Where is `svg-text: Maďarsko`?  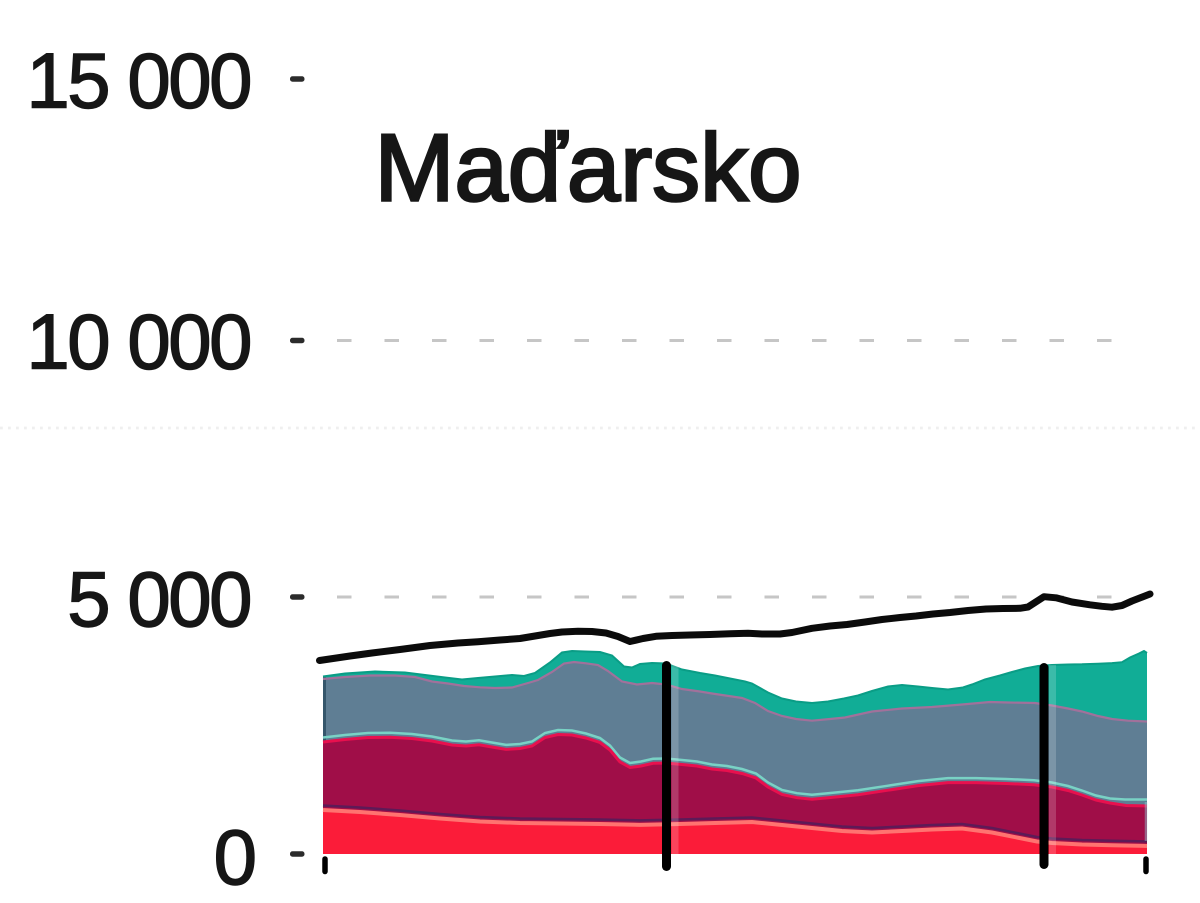 svg-text: Maďarsko is located at coordinates (587, 168).